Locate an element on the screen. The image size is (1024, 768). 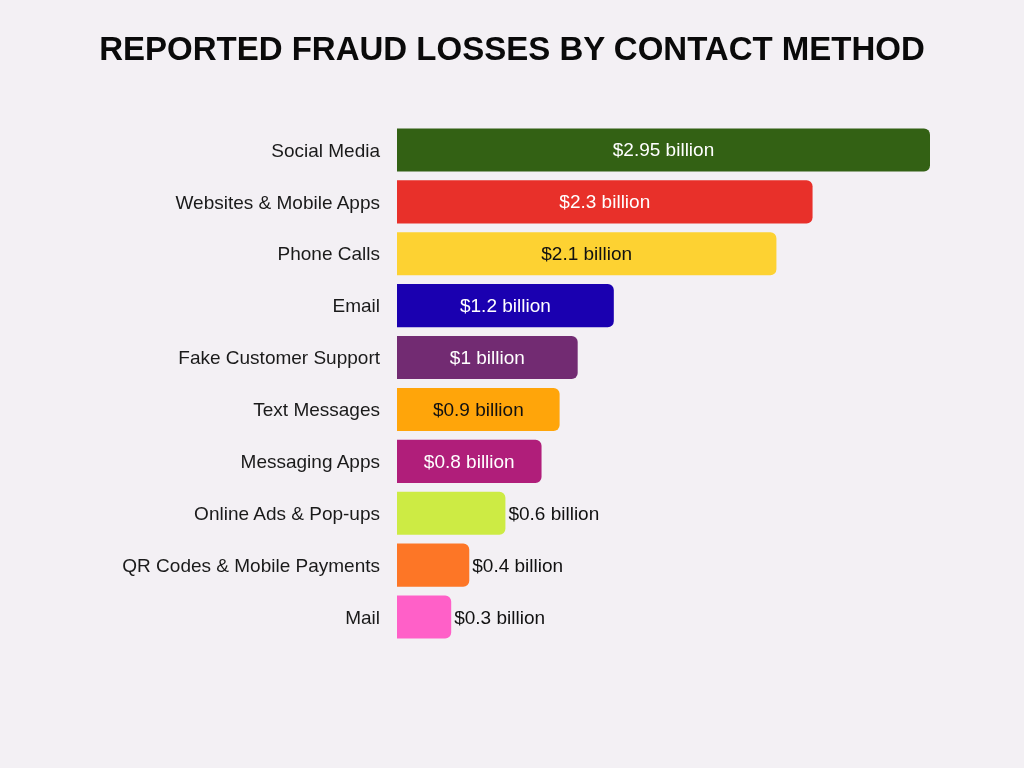
data-label: $2.95 billion is located at coordinates (663, 150).